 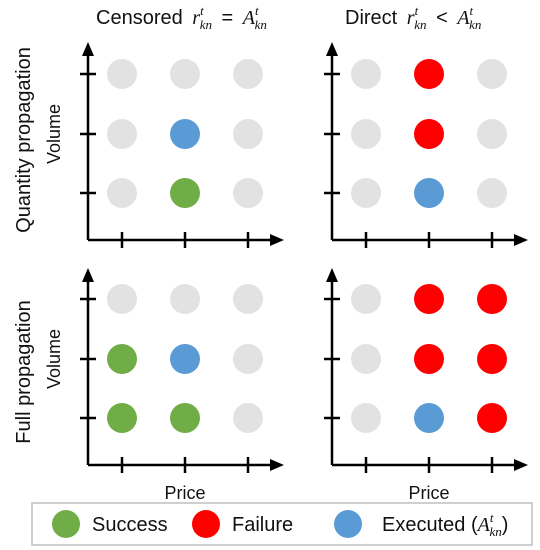 What do you see at coordinates (122, 359) in the screenshot?
I see `cell-success-r2-c1` at bounding box center [122, 359].